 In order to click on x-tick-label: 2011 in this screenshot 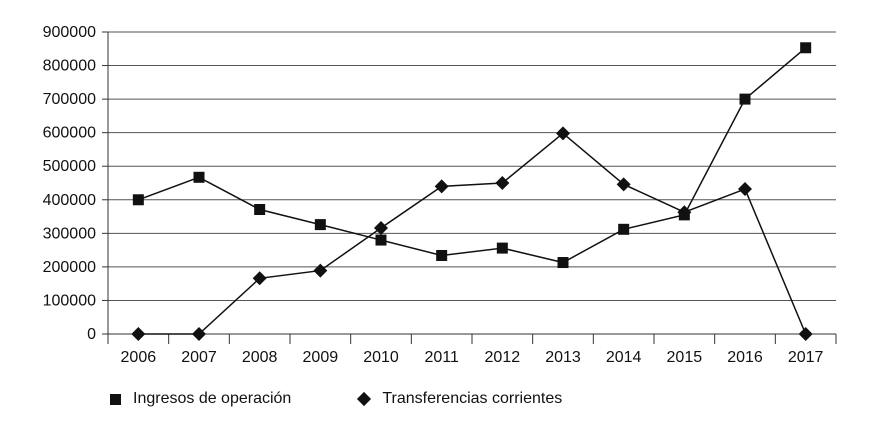, I will do `click(441, 357)`.